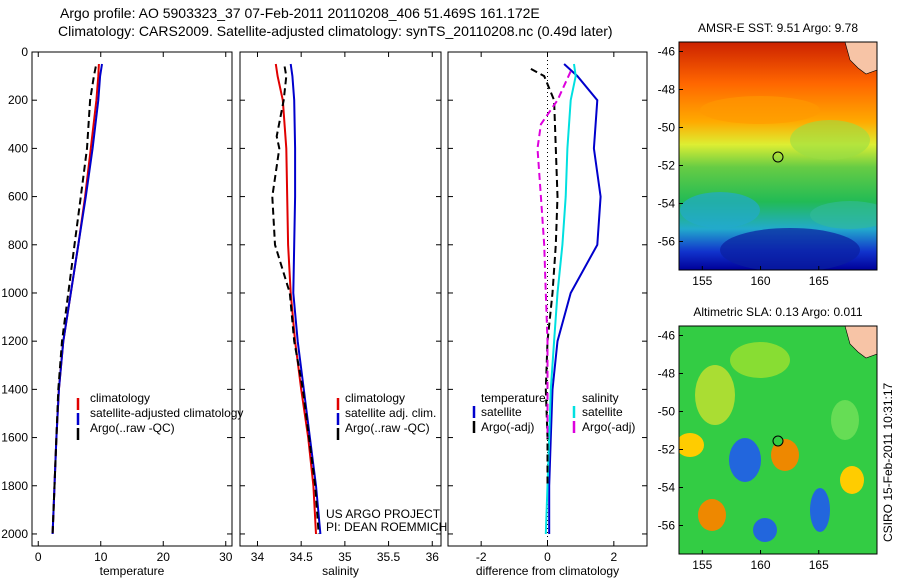 The image size is (900, 580). I want to click on y-tick-label: 600, so click(18, 197).